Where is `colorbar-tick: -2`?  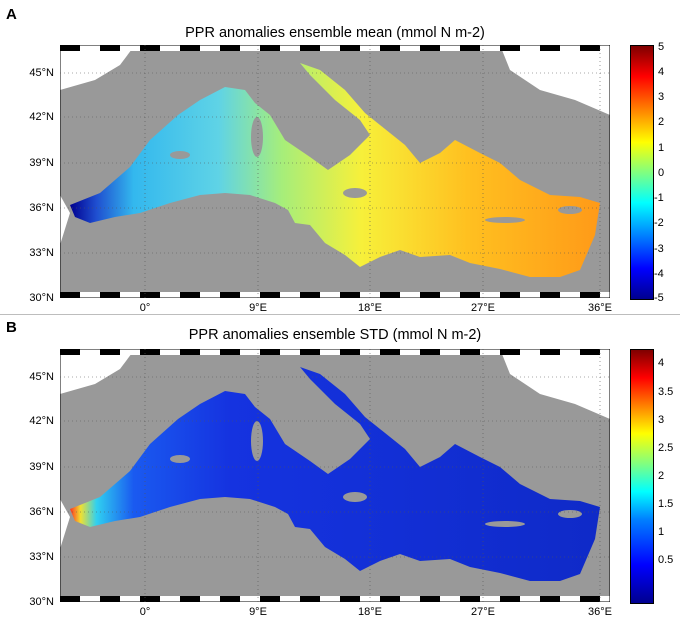
colorbar-tick: -2 is located at coordinates (659, 223).